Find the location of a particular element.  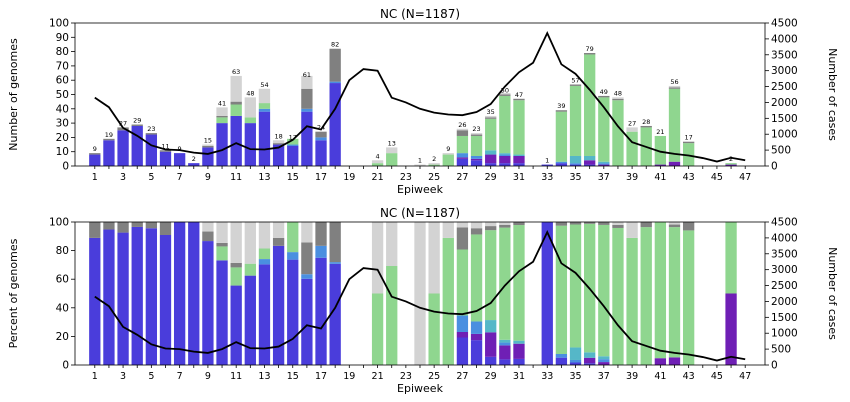

bar-total-label: 23 is located at coordinates (476, 129).